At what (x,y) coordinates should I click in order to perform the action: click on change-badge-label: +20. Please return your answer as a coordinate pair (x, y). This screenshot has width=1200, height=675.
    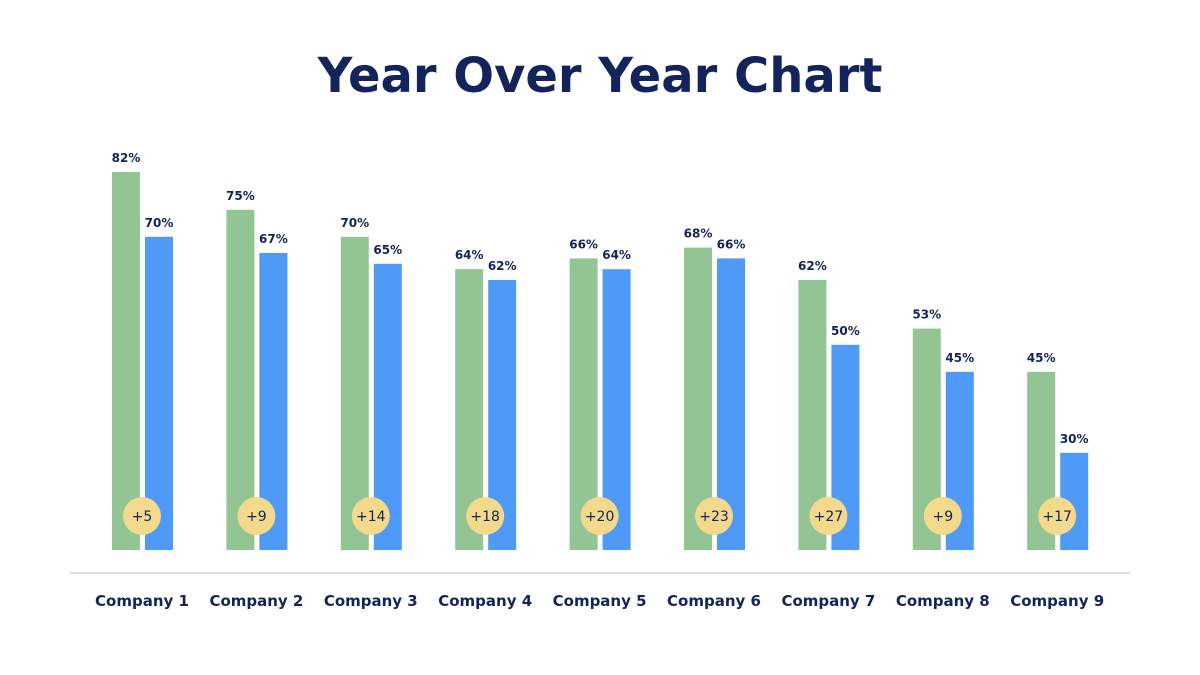
    Looking at the image, I should click on (600, 517).